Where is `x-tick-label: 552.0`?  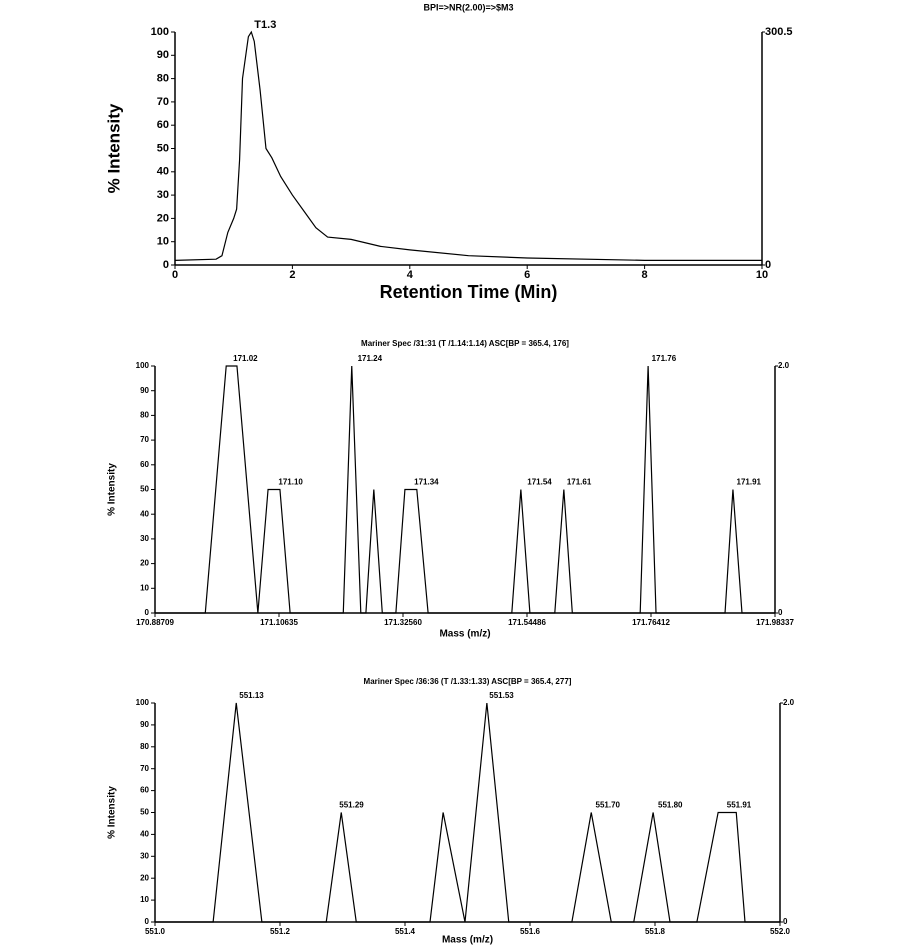 x-tick-label: 552.0 is located at coordinates (780, 931).